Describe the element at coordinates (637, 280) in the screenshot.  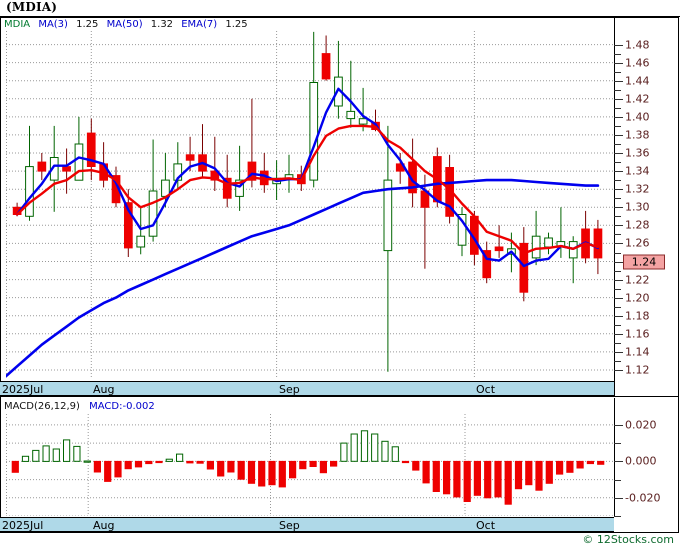
I see `y-tick-label: 1.22` at that location.